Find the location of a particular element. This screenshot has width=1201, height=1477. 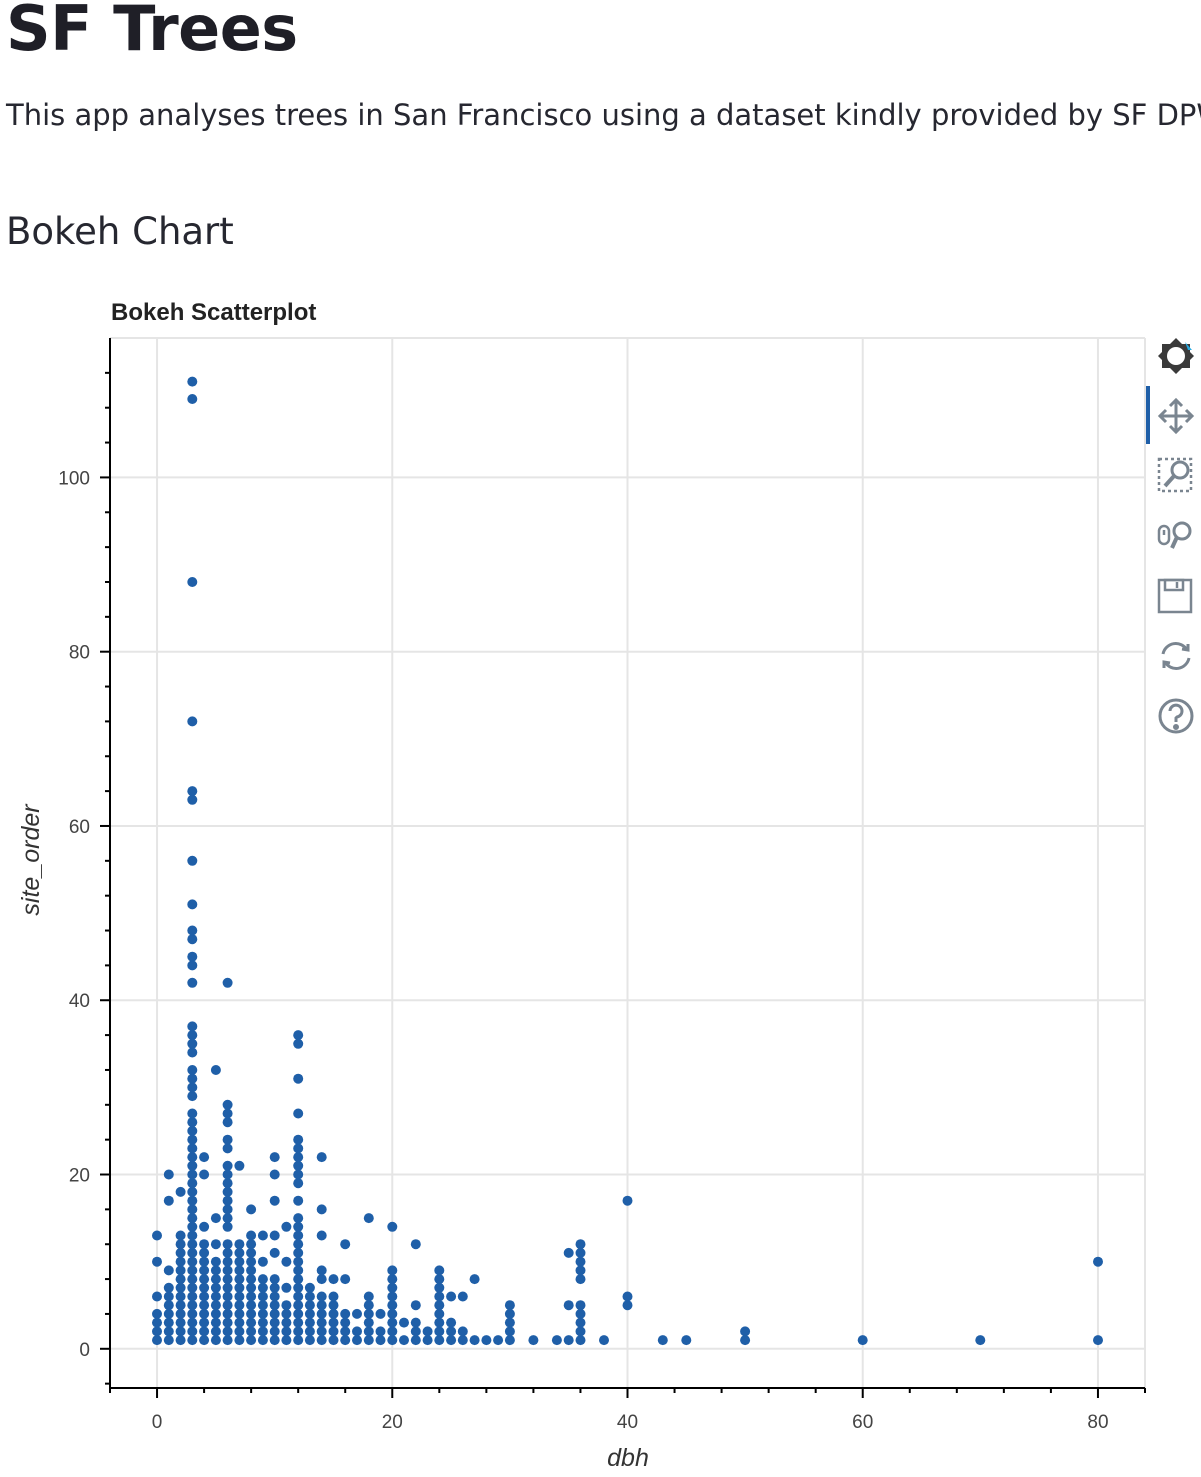

bokeh-logo-icon is located at coordinates (1176, 356).